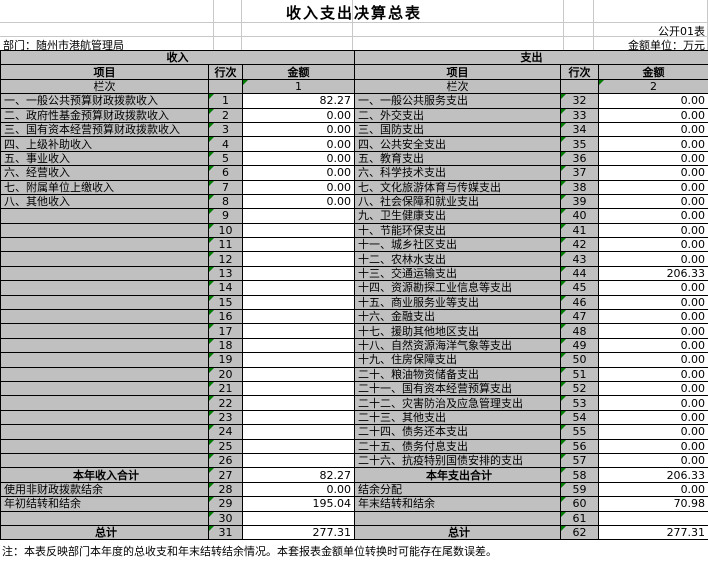 Image resolution: width=708 pixels, height=569 pixels. I want to click on item-label-cell: 十一、城乡社区支出, so click(458, 245).